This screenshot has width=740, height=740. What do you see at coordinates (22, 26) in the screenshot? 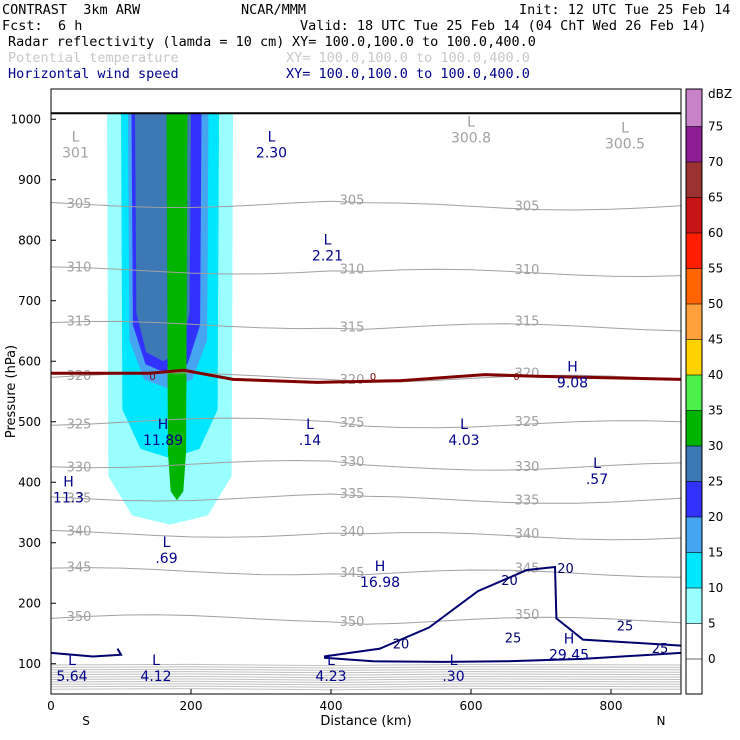
I see `fcst-label: Fcst:` at bounding box center [22, 26].